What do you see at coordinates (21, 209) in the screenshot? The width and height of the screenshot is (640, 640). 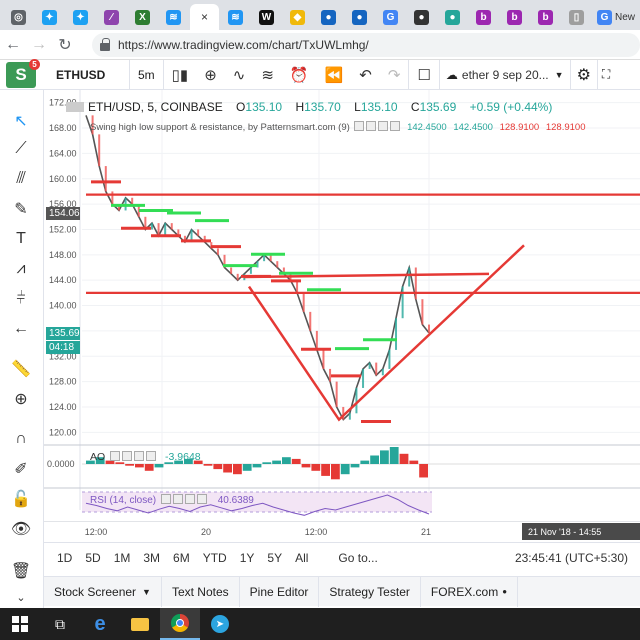 I see `brush-icon: ✎` at bounding box center [21, 209].